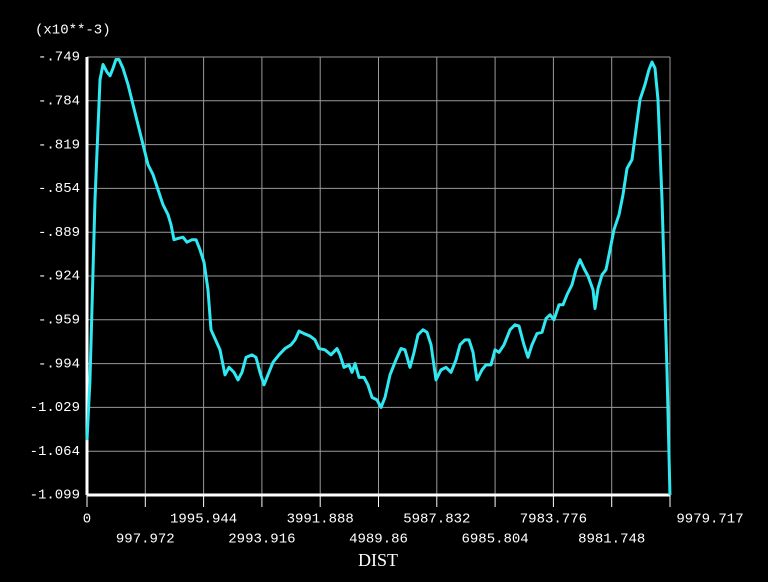 The width and height of the screenshot is (768, 582). Describe the element at coordinates (59, 277) in the screenshot. I see `y-tick-label: -.924` at that location.